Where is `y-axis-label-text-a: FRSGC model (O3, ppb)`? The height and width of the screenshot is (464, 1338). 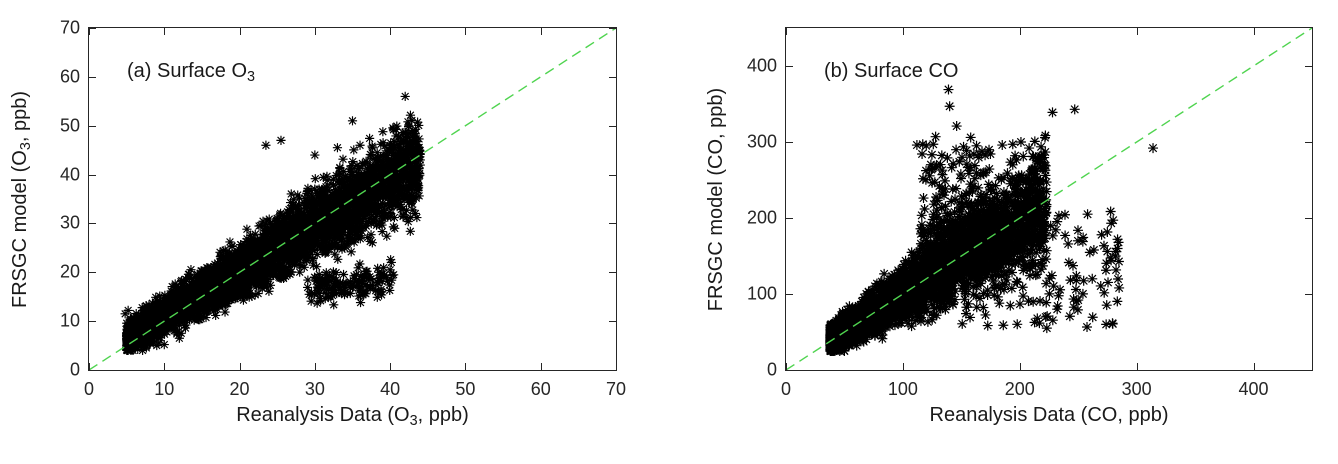 y-axis-label-text-a: FRSGC model (O3, ppb) is located at coordinates (21, 199).